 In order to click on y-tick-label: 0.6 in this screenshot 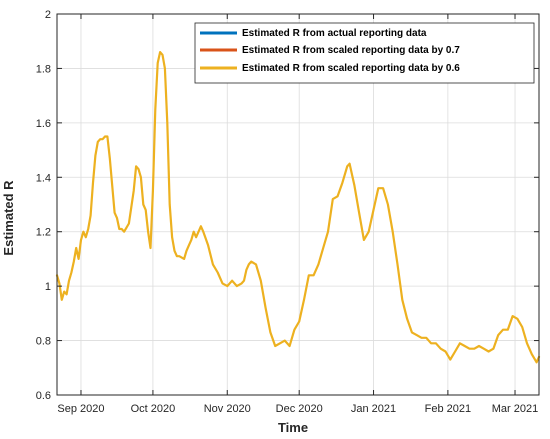, I will do `click(43, 396)`.